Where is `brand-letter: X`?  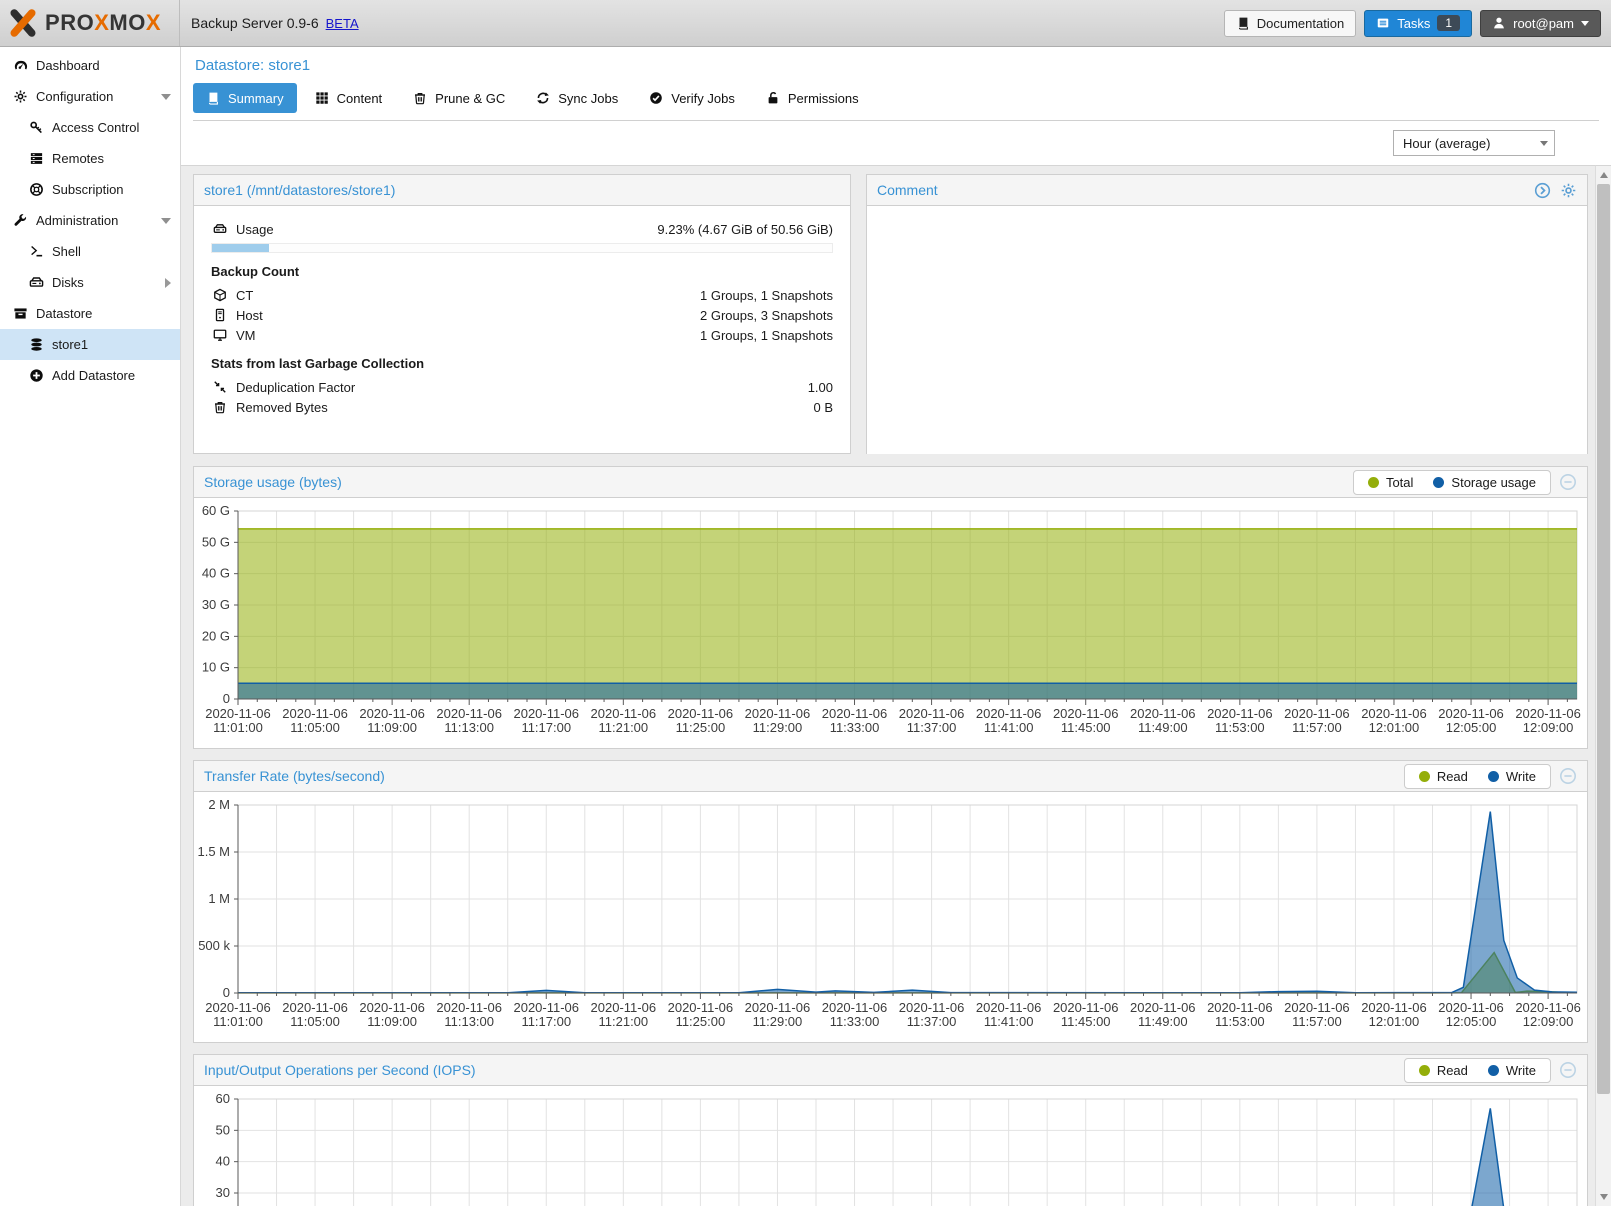
brand-letter: X is located at coordinates (153, 22).